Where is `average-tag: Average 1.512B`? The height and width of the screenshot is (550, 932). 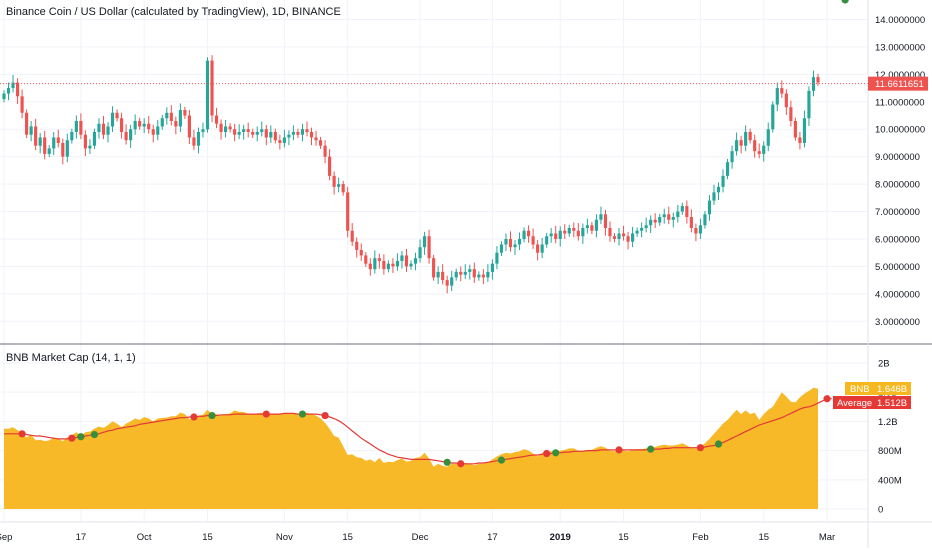
average-tag: Average 1.512B is located at coordinates (872, 402).